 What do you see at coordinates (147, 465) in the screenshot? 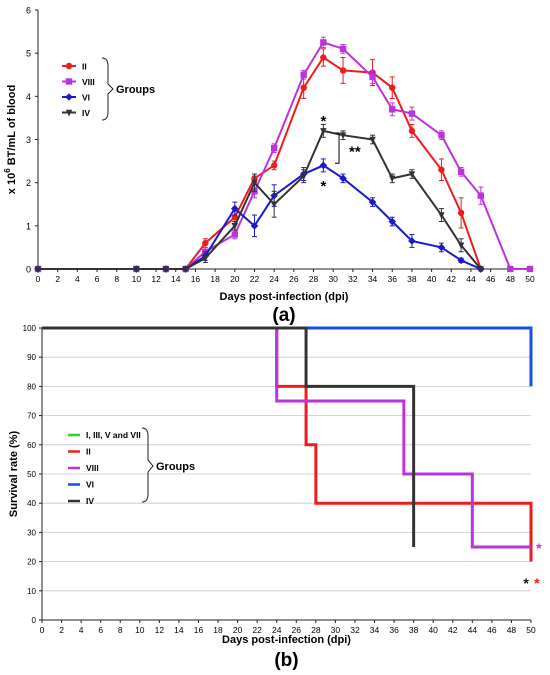
I see `legend-brace` at bounding box center [147, 465].